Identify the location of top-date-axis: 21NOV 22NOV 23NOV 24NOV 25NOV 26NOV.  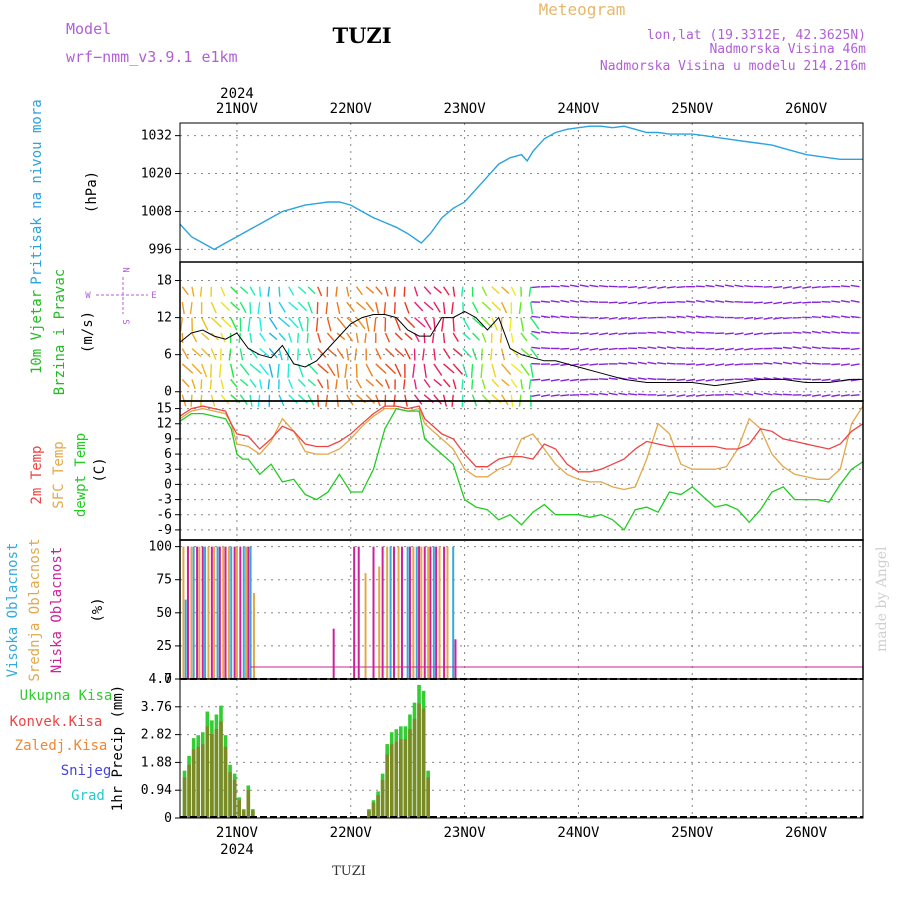
(522, 109).